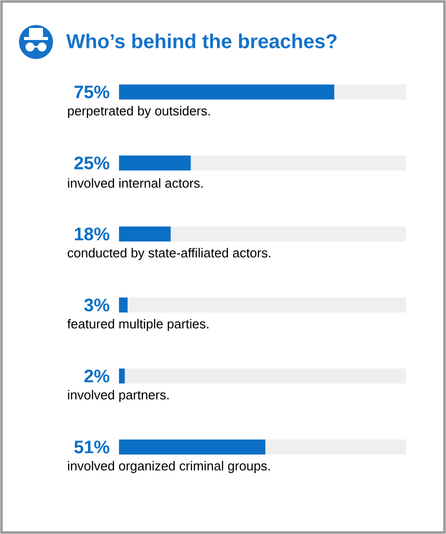  What do you see at coordinates (169, 467) in the screenshot?
I see `y-tick-label: involved organized criminal groups.` at bounding box center [169, 467].